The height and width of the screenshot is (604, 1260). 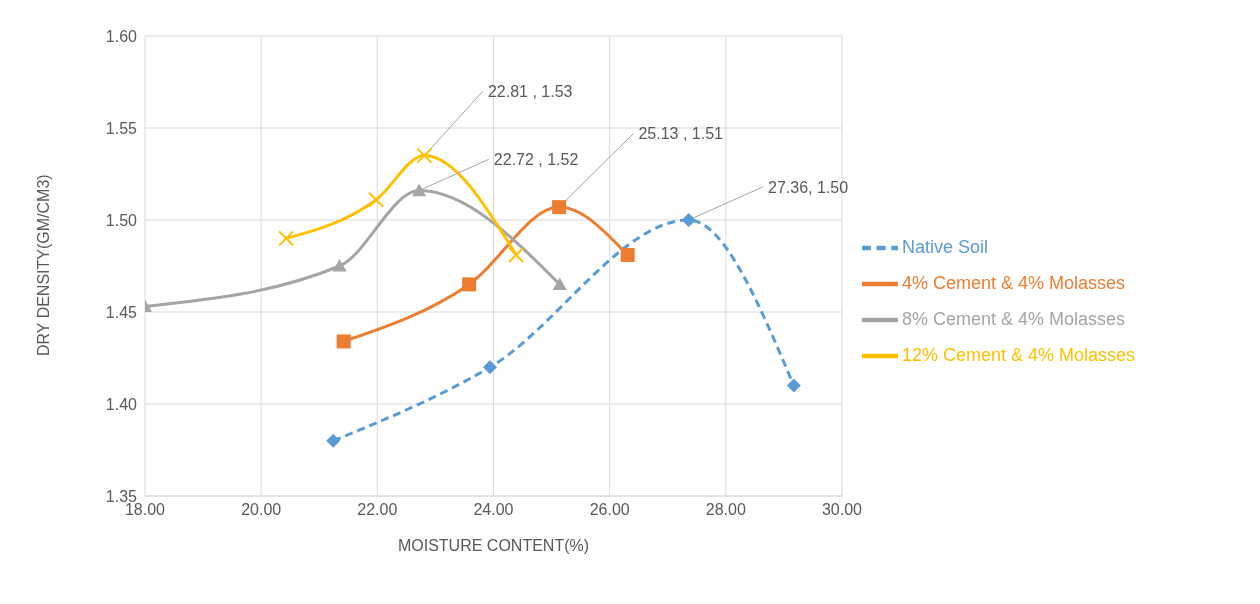 I want to click on y-tick-label: 1.55, so click(x=121, y=128).